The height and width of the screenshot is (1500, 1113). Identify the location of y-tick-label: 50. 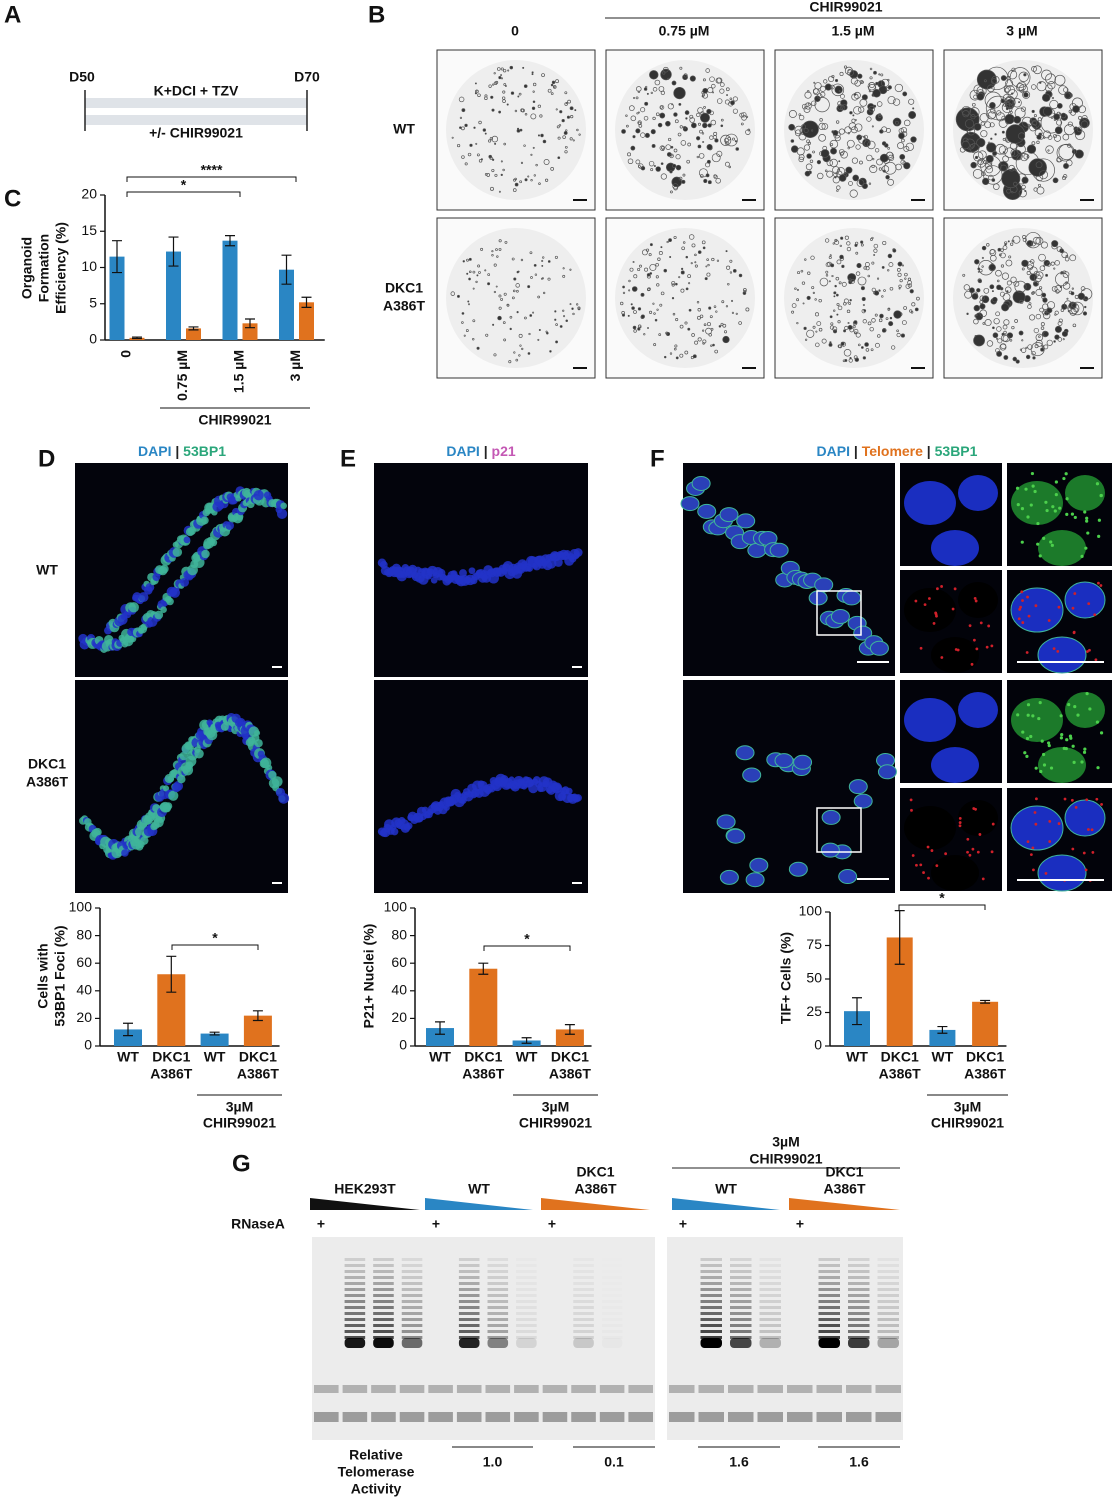
(814, 978).